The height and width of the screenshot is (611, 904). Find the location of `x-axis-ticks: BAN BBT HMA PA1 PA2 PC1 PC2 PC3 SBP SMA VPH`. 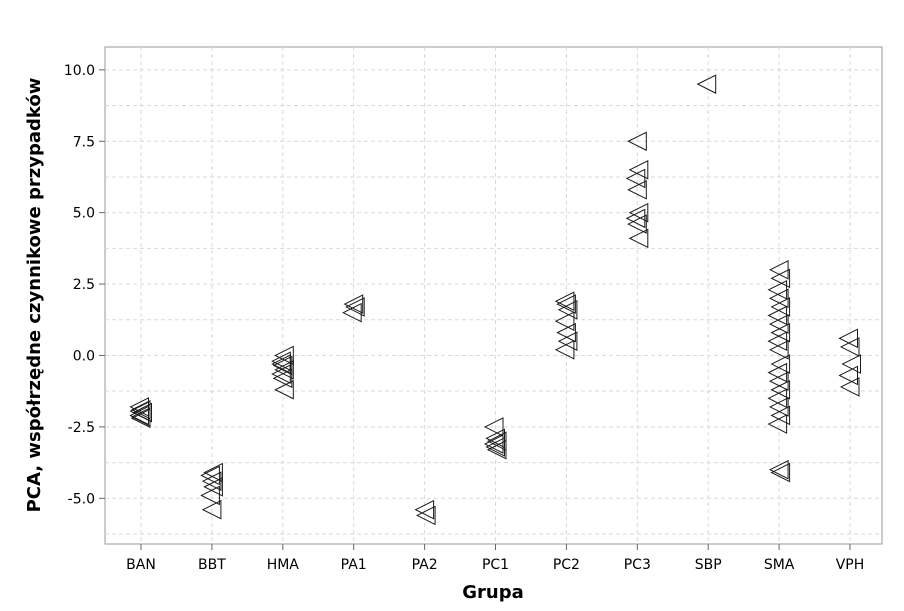

x-axis-ticks: BAN BBT HMA PA1 PA2 PC1 PC2 PC3 SBP SMA VPH is located at coordinates (495, 558).